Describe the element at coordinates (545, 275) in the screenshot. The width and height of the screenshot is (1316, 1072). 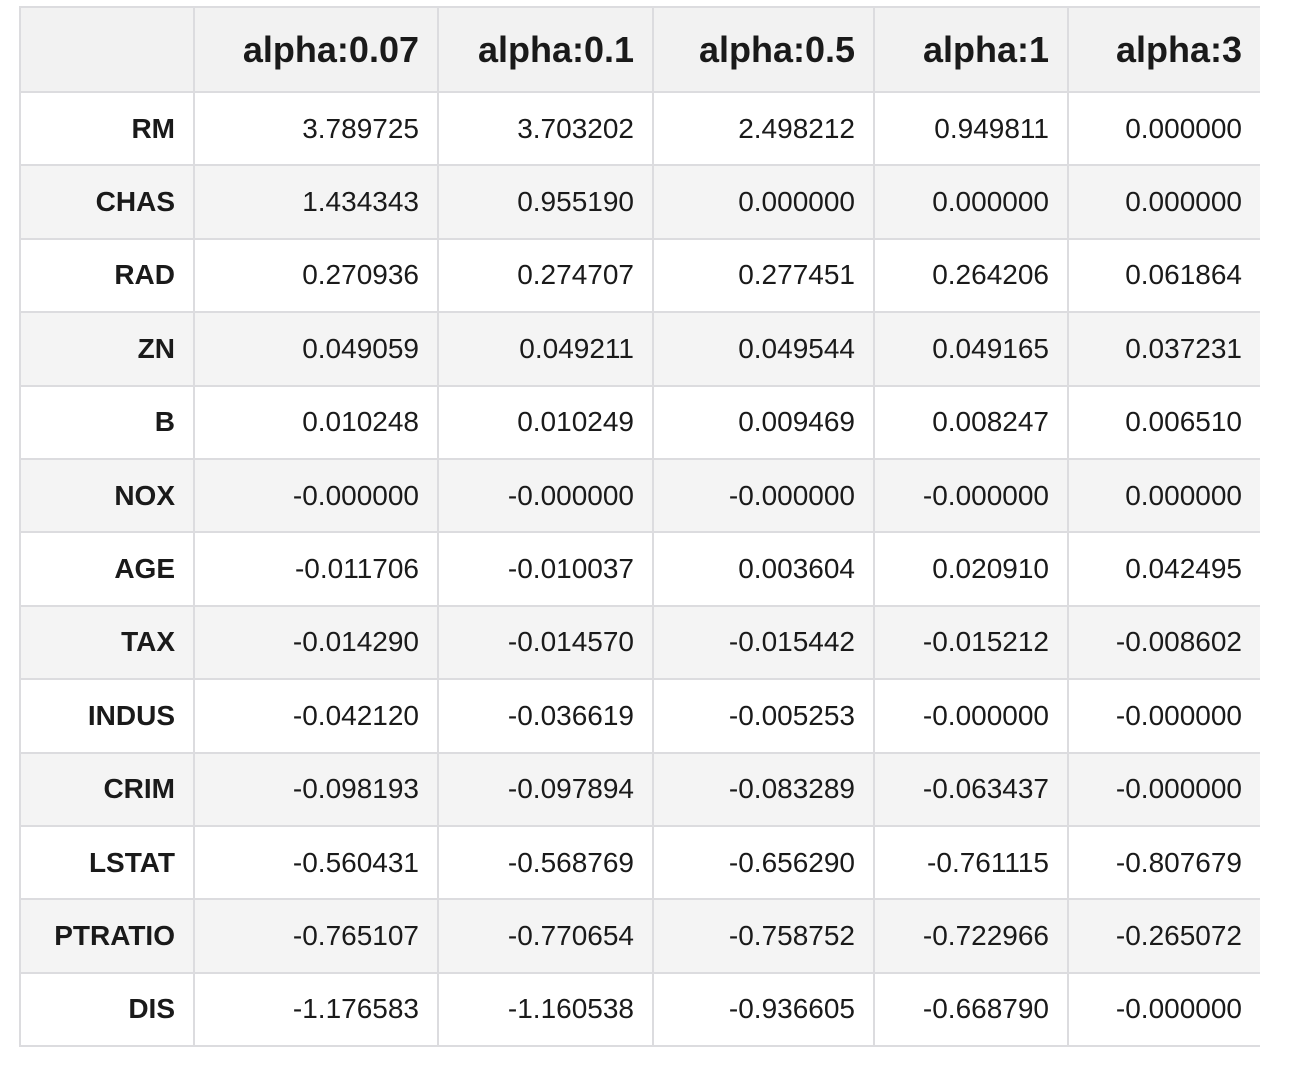
I see `table-cell: 0.274707` at that location.